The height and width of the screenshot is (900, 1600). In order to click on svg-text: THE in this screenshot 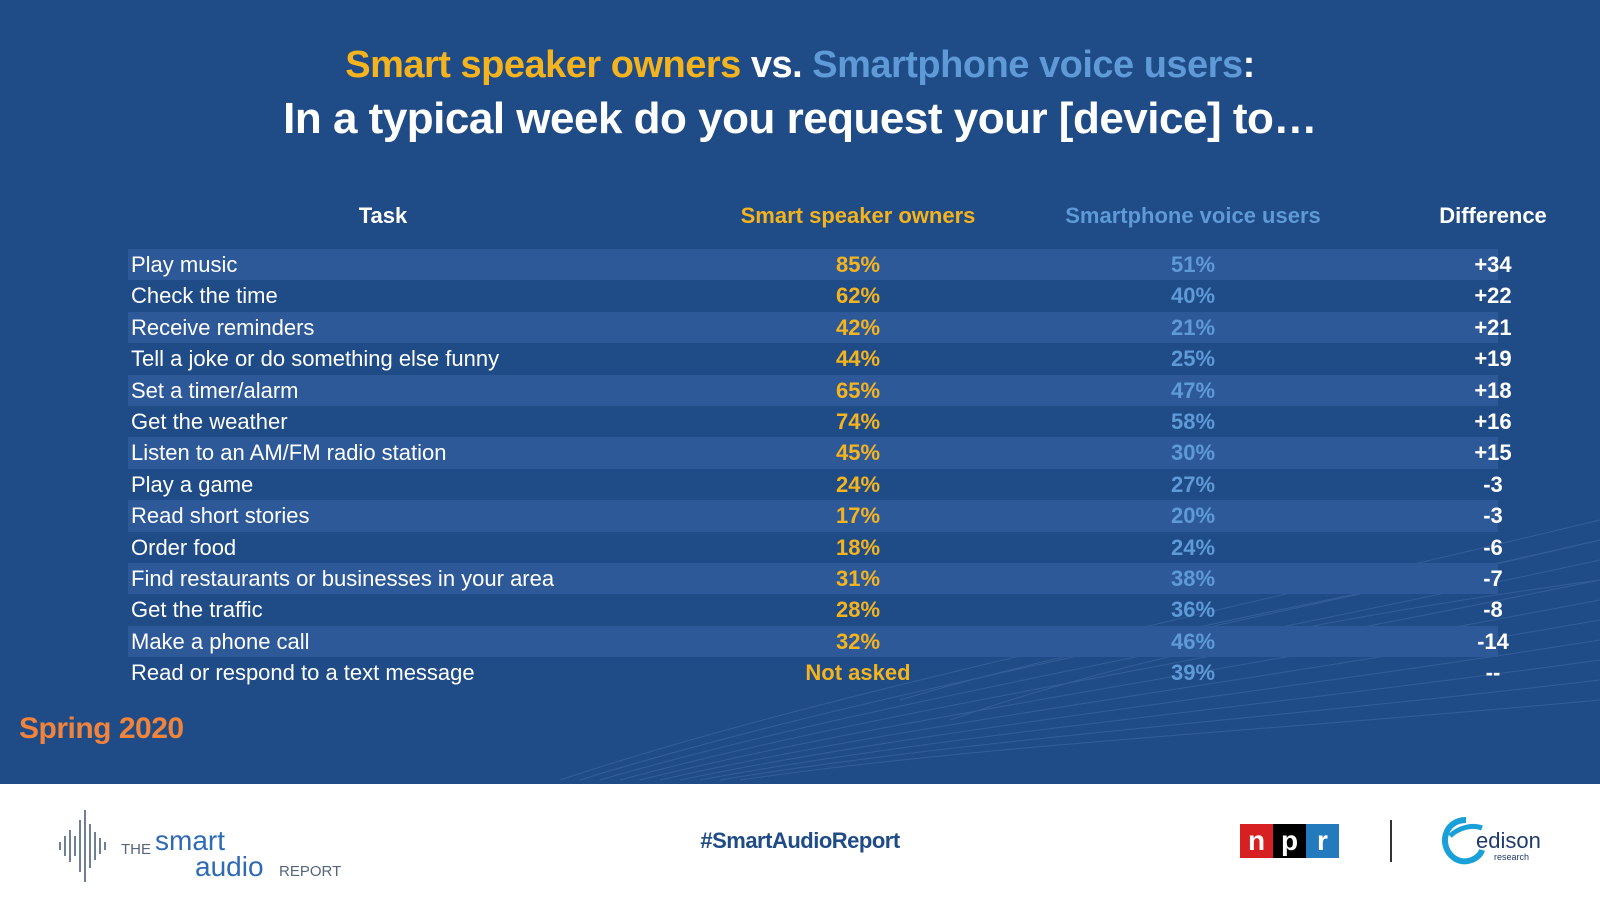, I will do `click(136, 849)`.